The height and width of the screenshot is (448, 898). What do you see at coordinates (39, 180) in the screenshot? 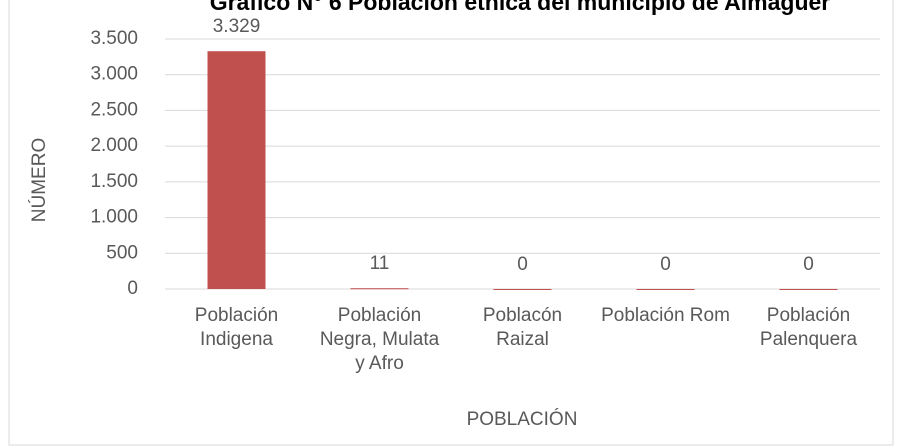
I see `y-axis-label: NÚMERO` at bounding box center [39, 180].